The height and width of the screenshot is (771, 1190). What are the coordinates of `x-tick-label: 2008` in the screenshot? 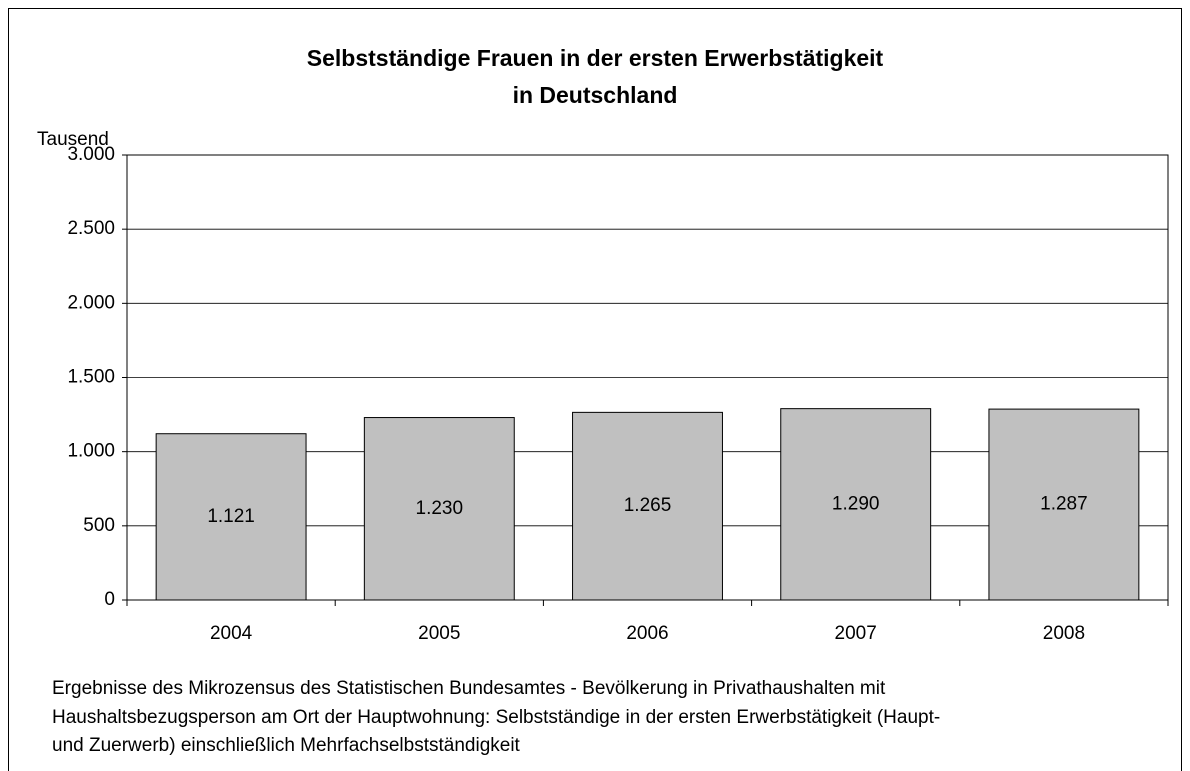 It's located at (1064, 633).